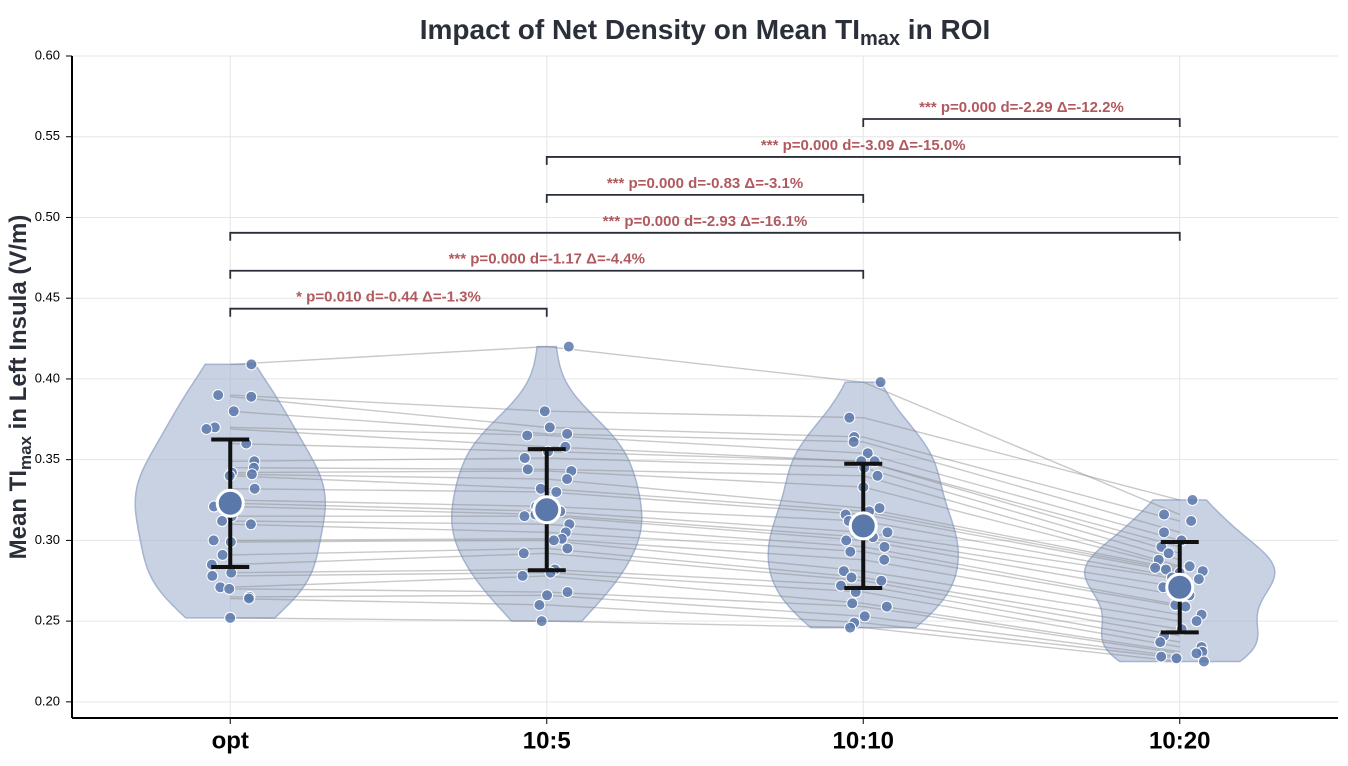  Describe the element at coordinates (47, 539) in the screenshot. I see `y-tick-label: 0.30` at that location.